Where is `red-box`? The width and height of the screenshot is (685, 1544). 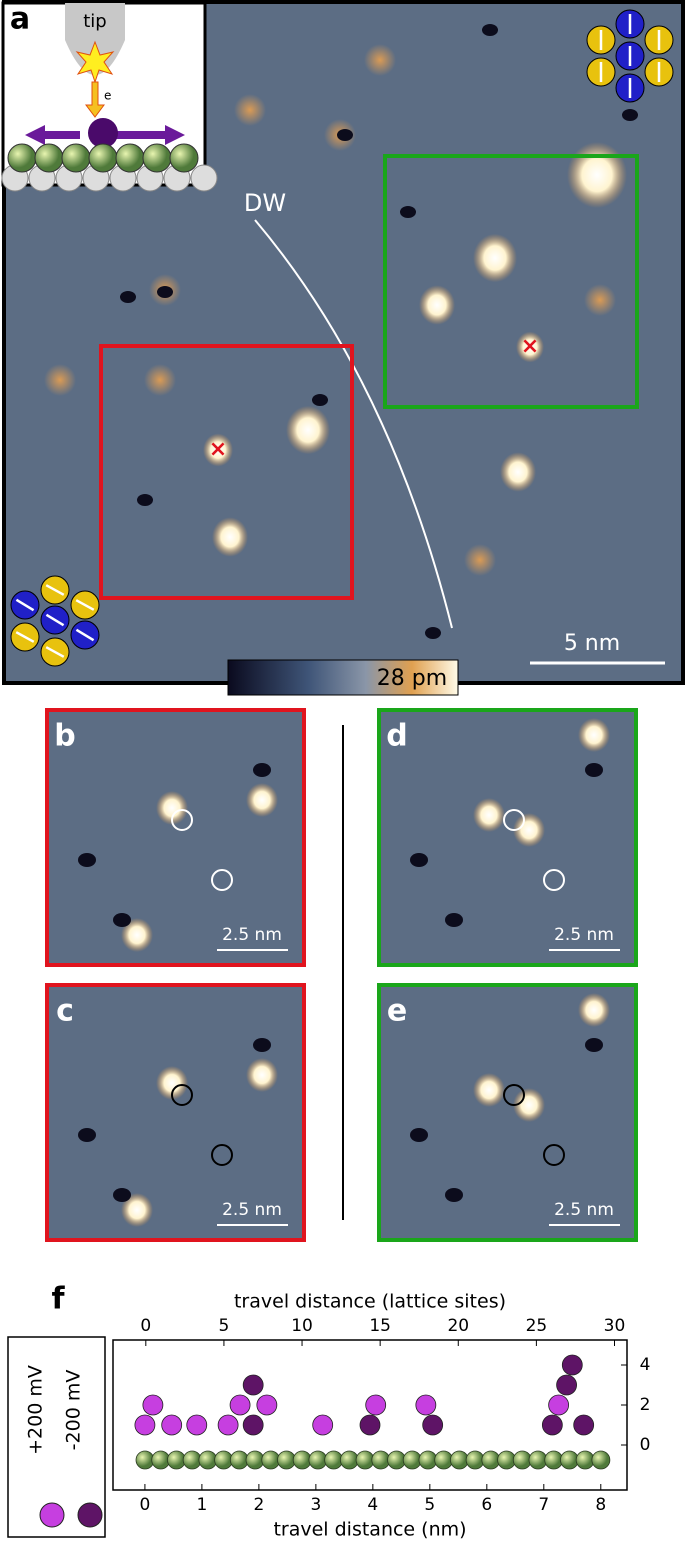
red-box is located at coordinates (226, 472).